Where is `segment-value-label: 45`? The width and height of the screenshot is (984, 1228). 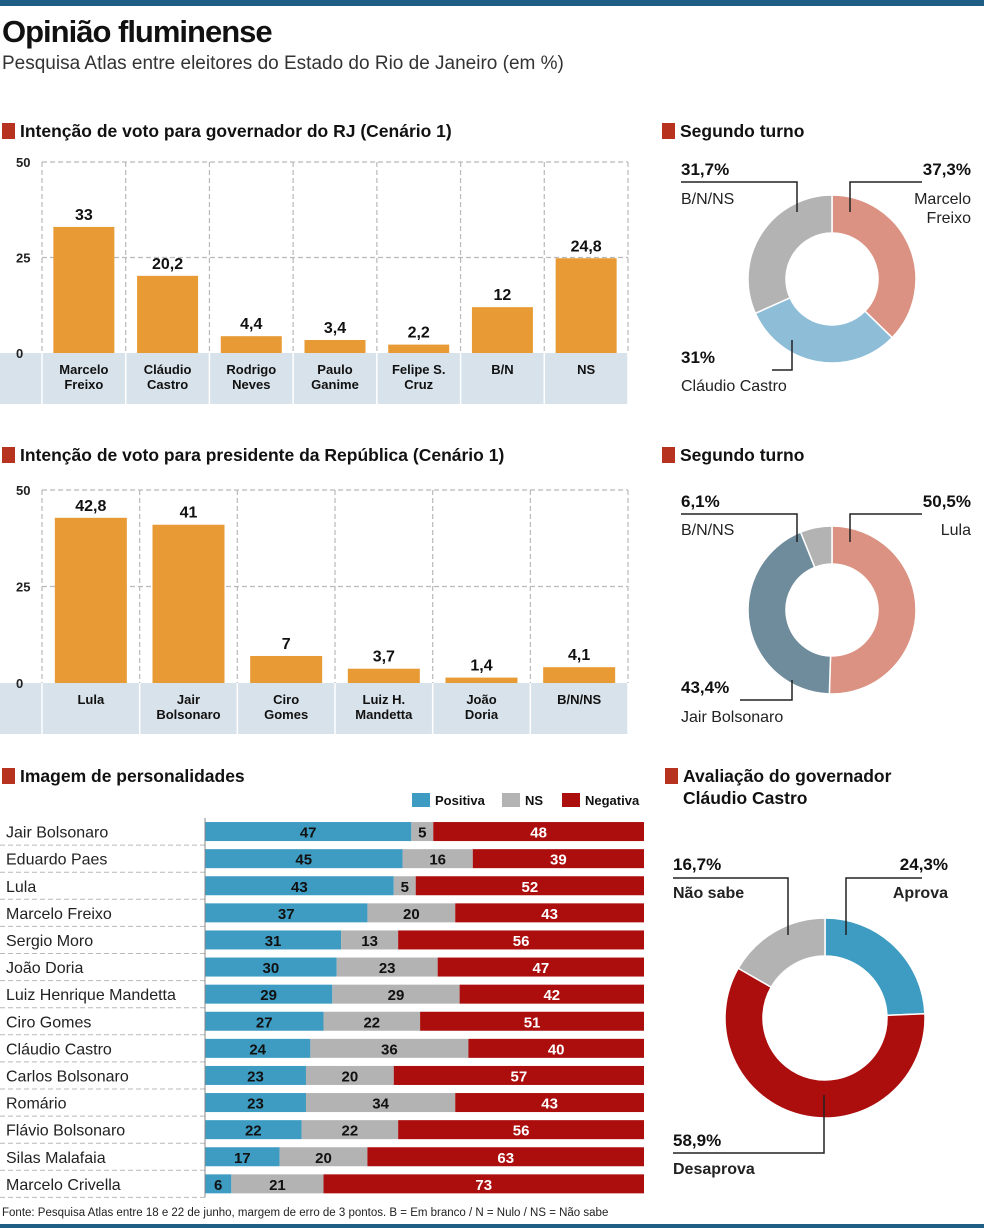 segment-value-label: 45 is located at coordinates (303, 860).